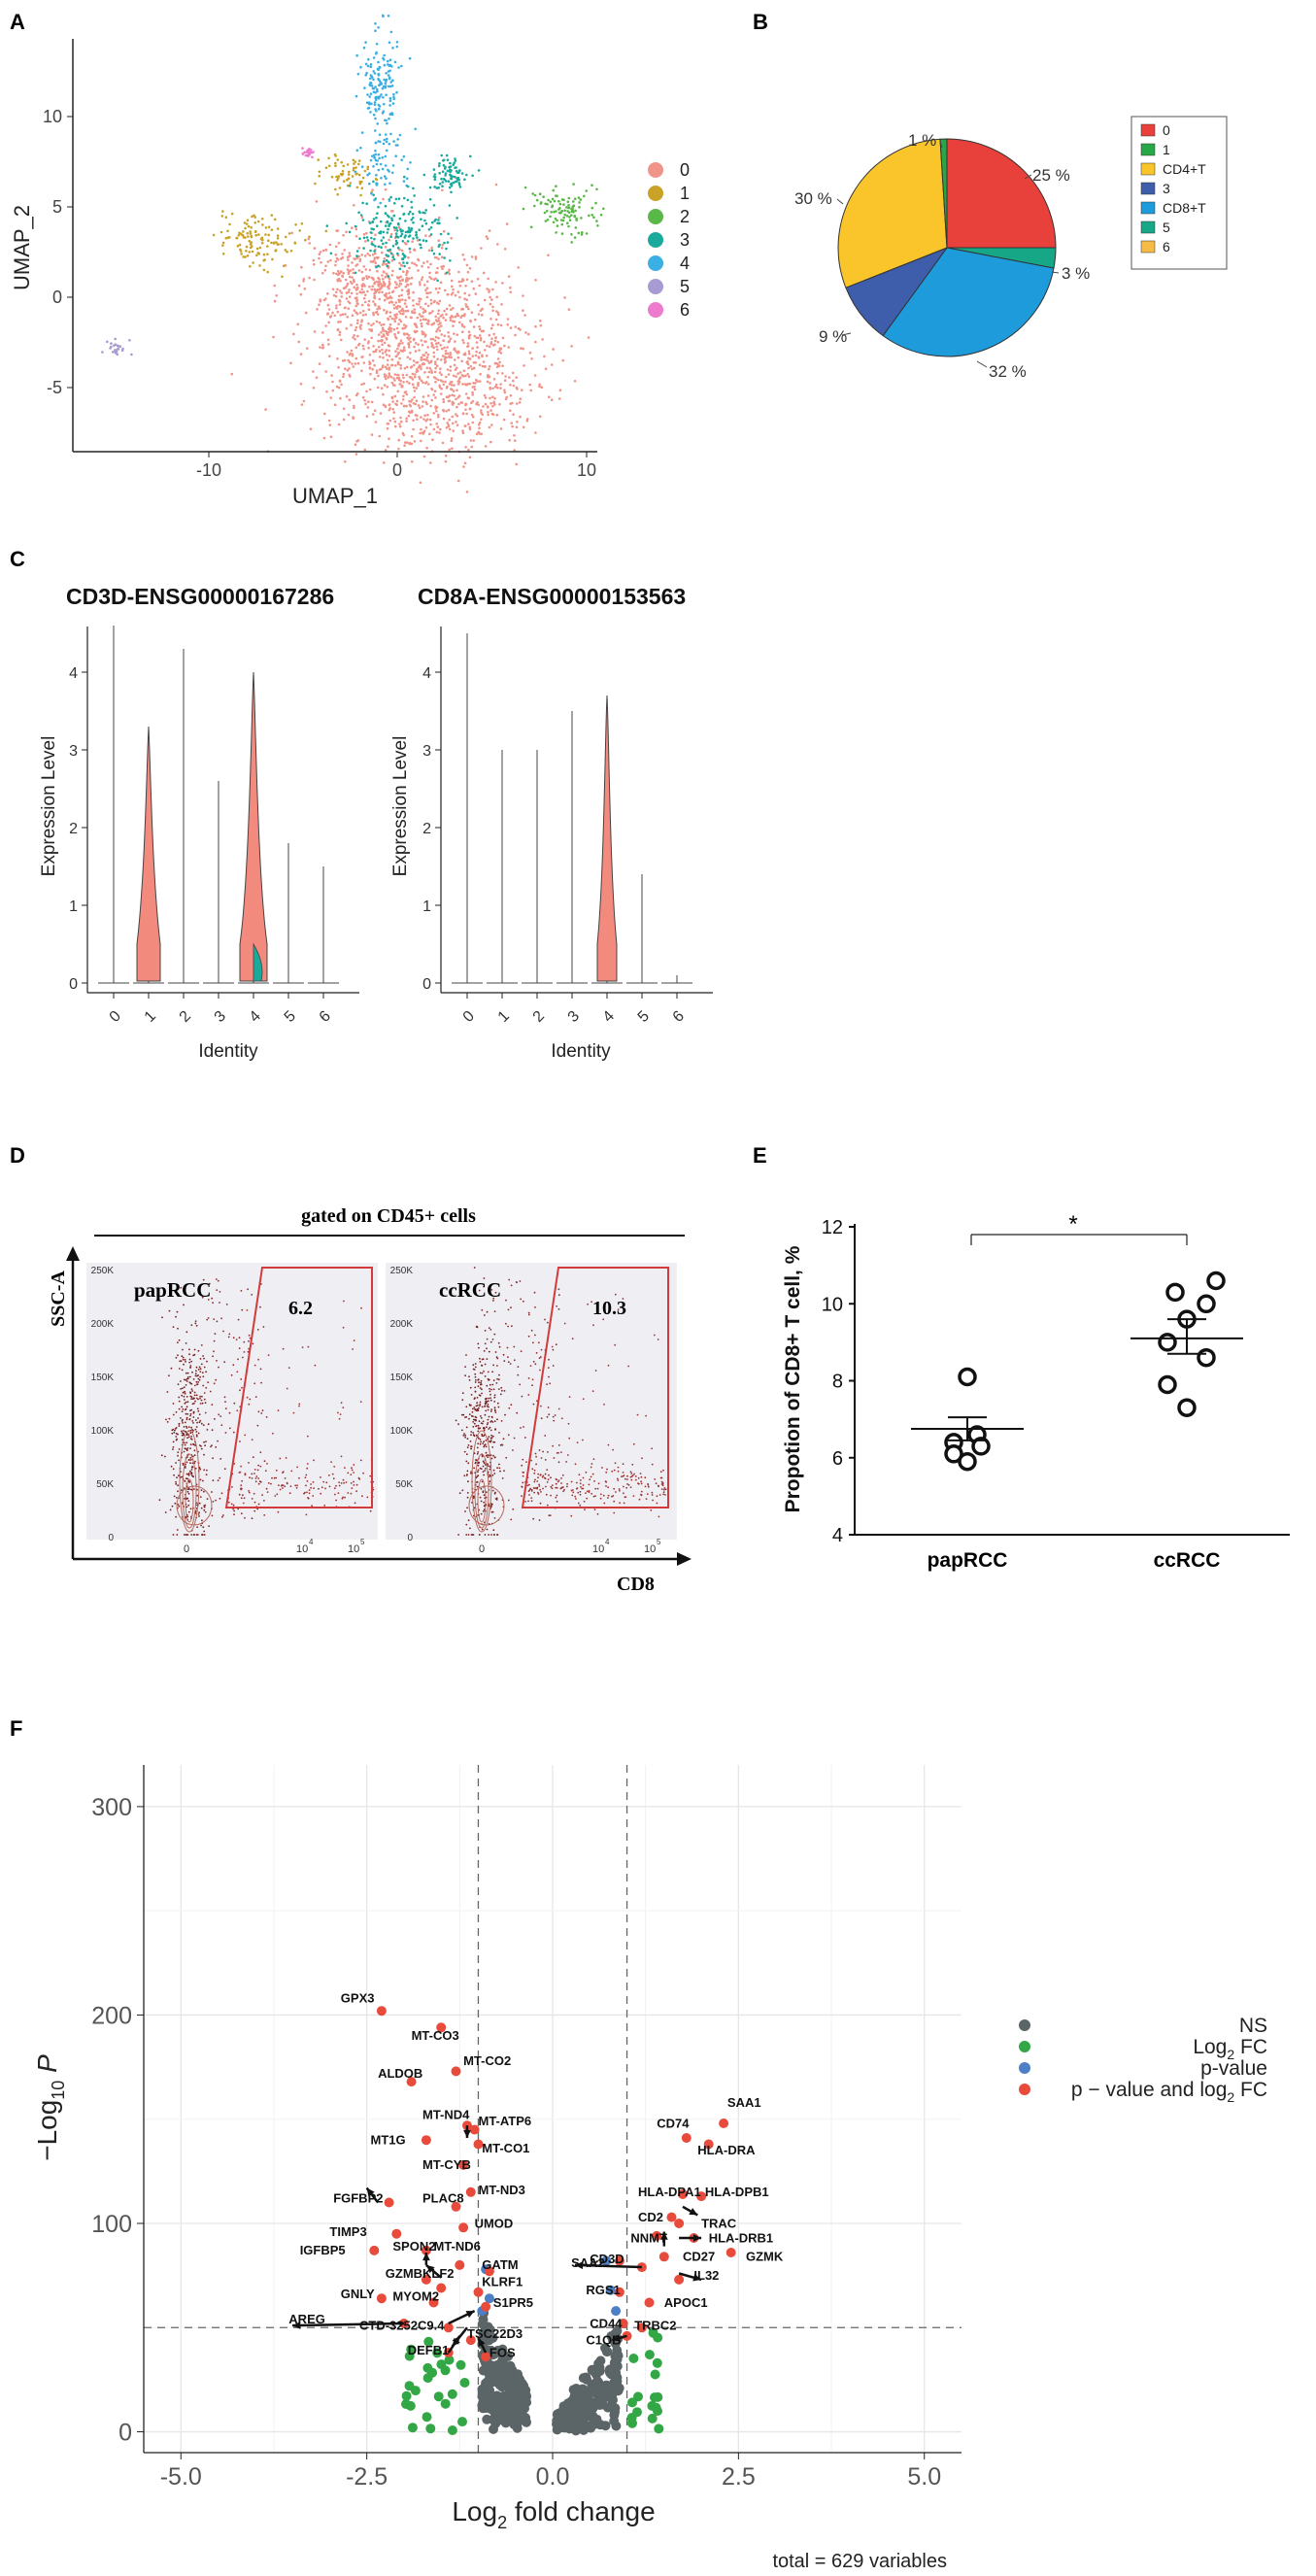 This screenshot has width=1316, height=2576. What do you see at coordinates (103, 1404) in the screenshot?
I see `flow-left-yticks: 250K 200K 150K 100K 50K 0` at bounding box center [103, 1404].